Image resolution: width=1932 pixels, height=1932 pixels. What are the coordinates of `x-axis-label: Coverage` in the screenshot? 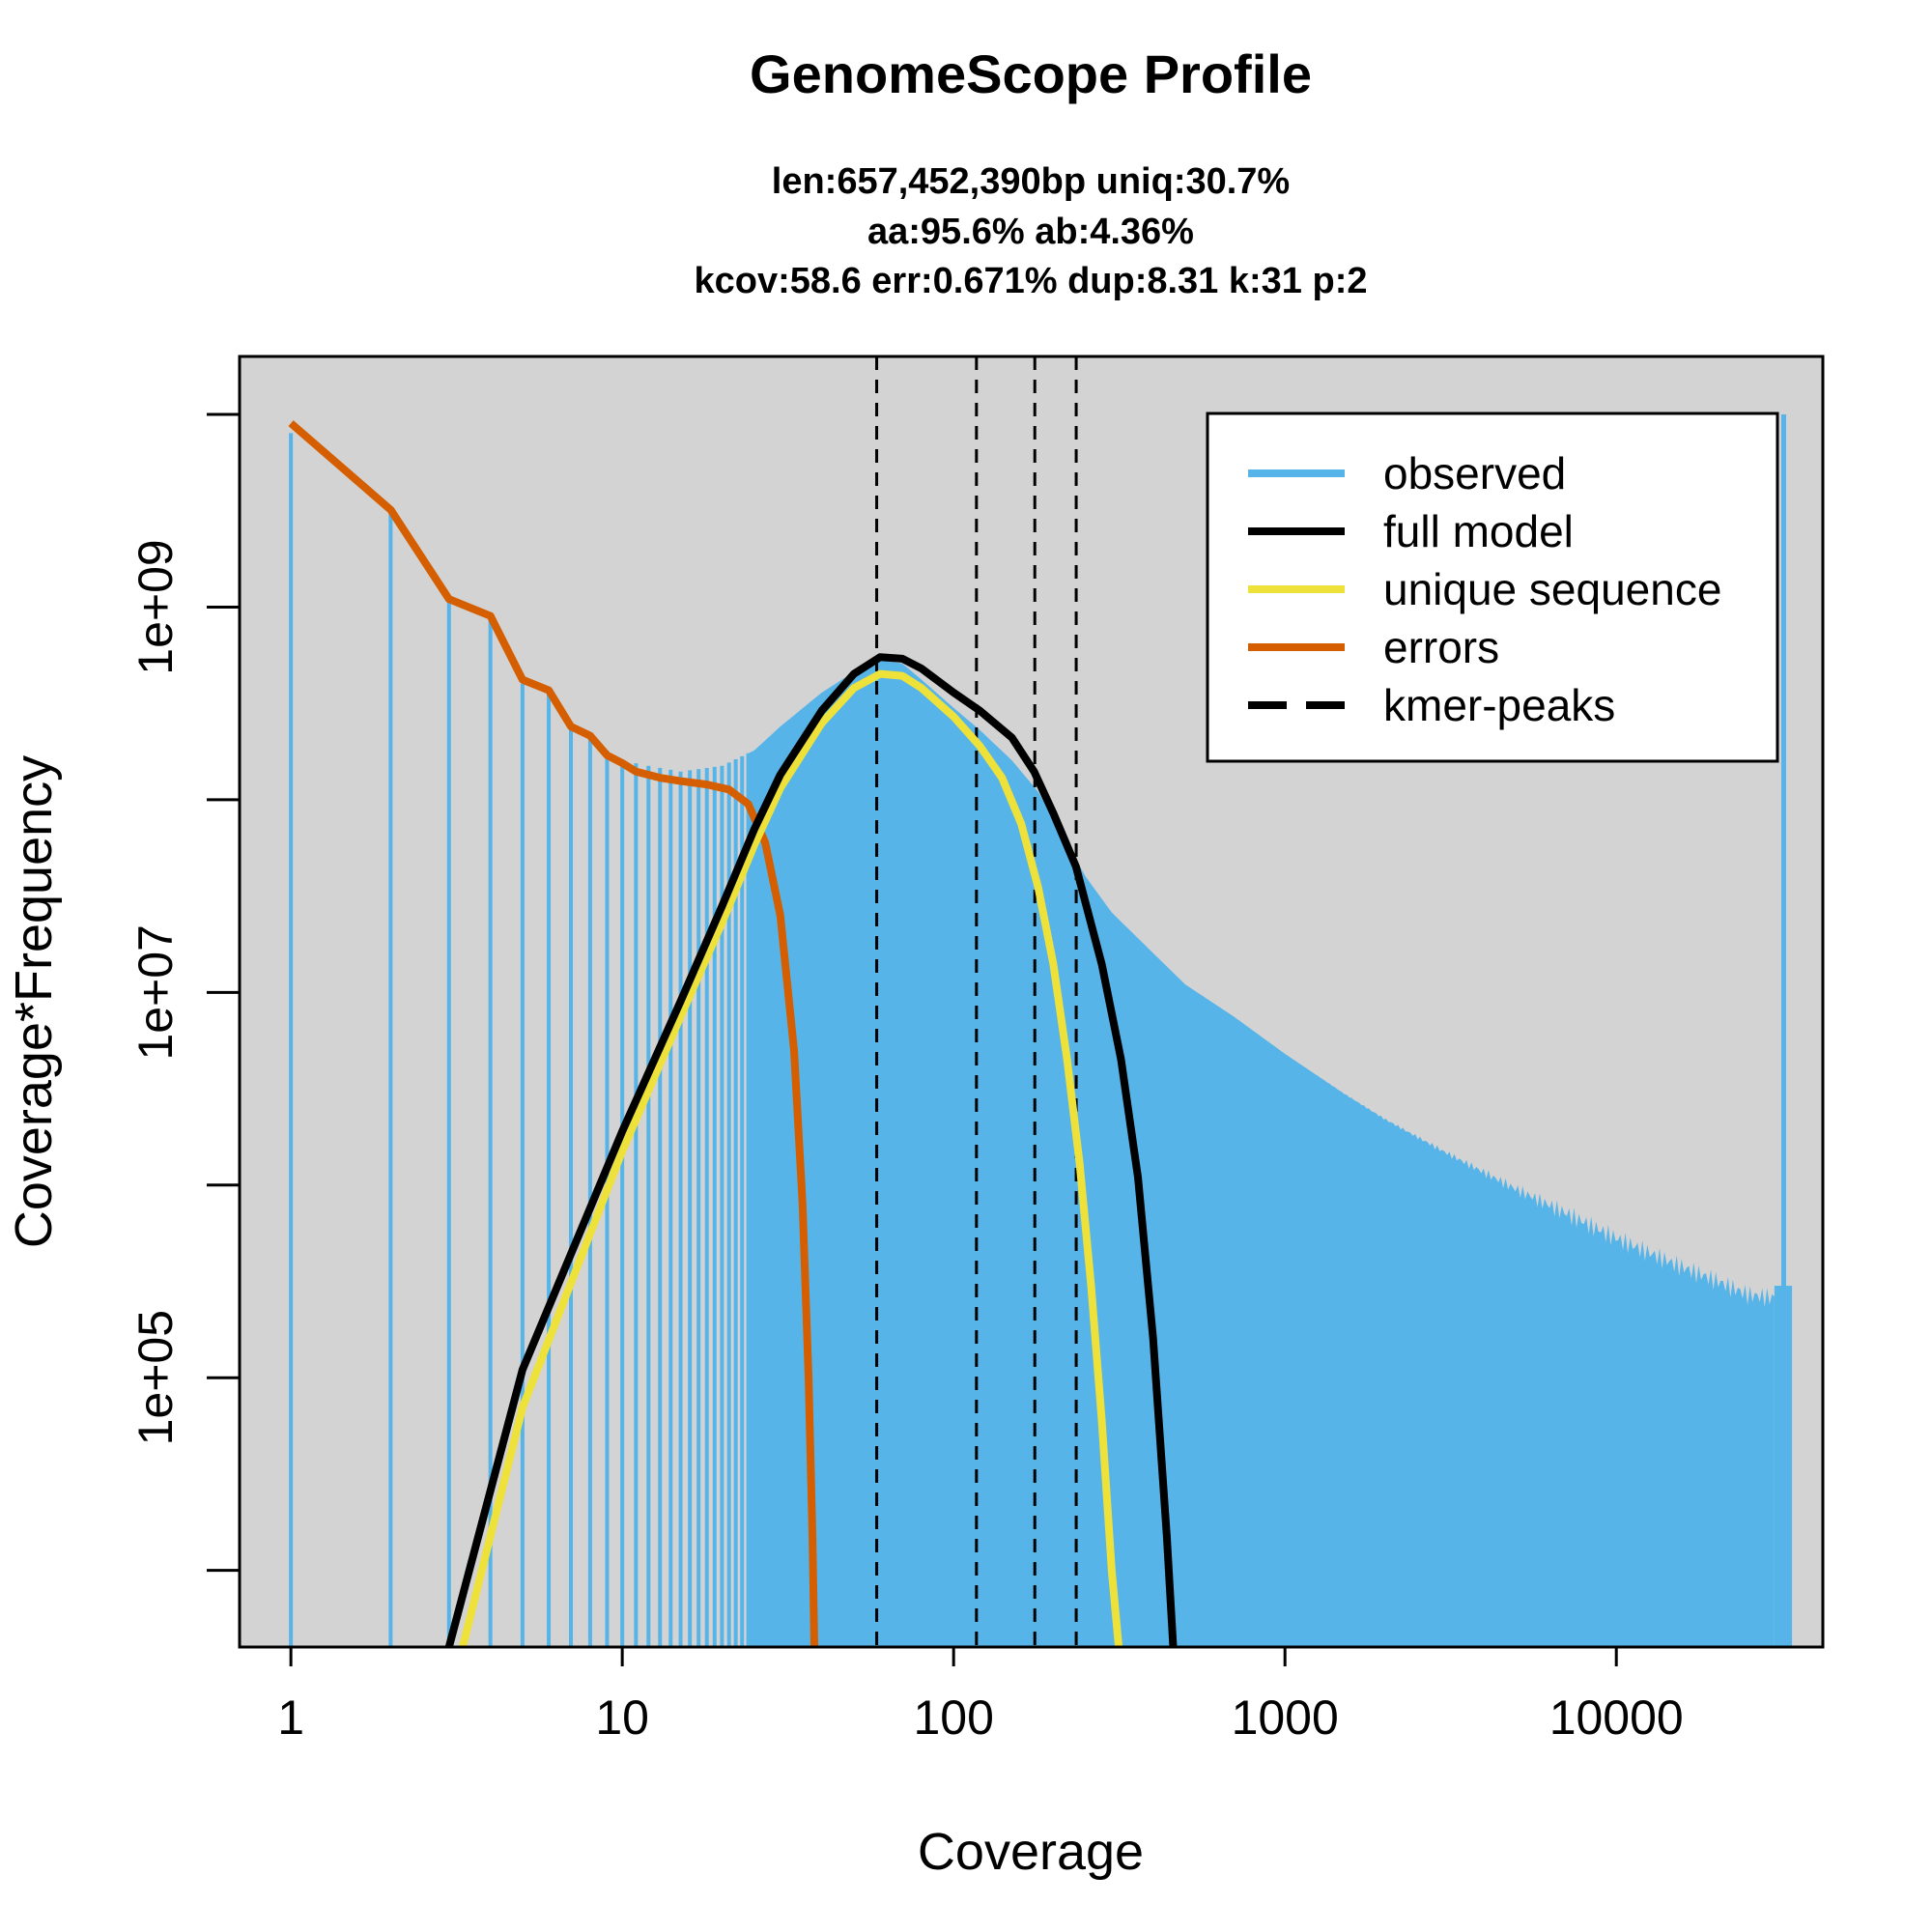 It's located at (1031, 1852).